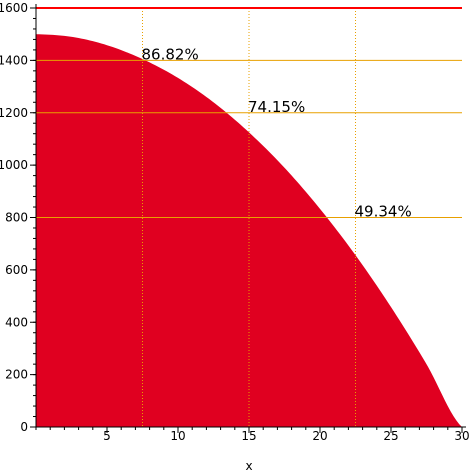 The height and width of the screenshot is (474, 474). Describe the element at coordinates (383, 212) in the screenshot. I see `annotation-label-2: 49.34%` at that location.